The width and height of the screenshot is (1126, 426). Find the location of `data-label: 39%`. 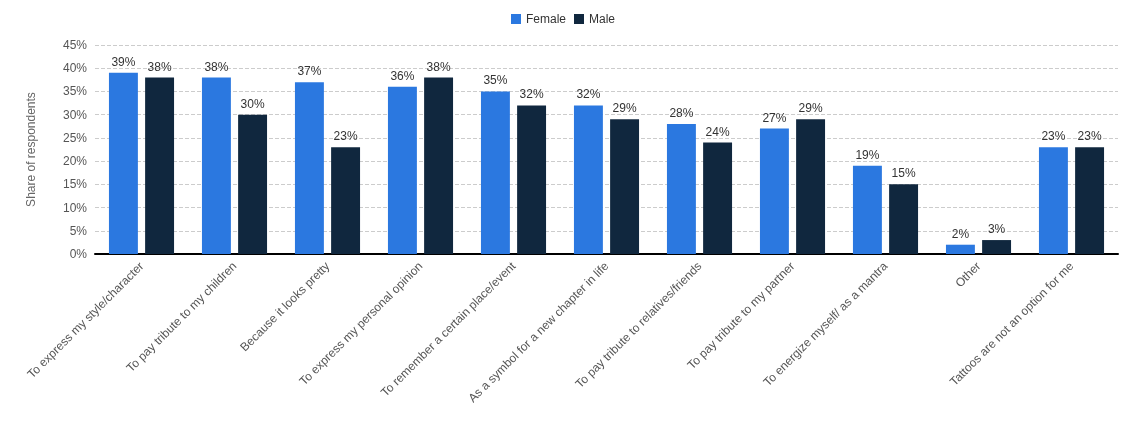

data-label: 39% is located at coordinates (123, 61).